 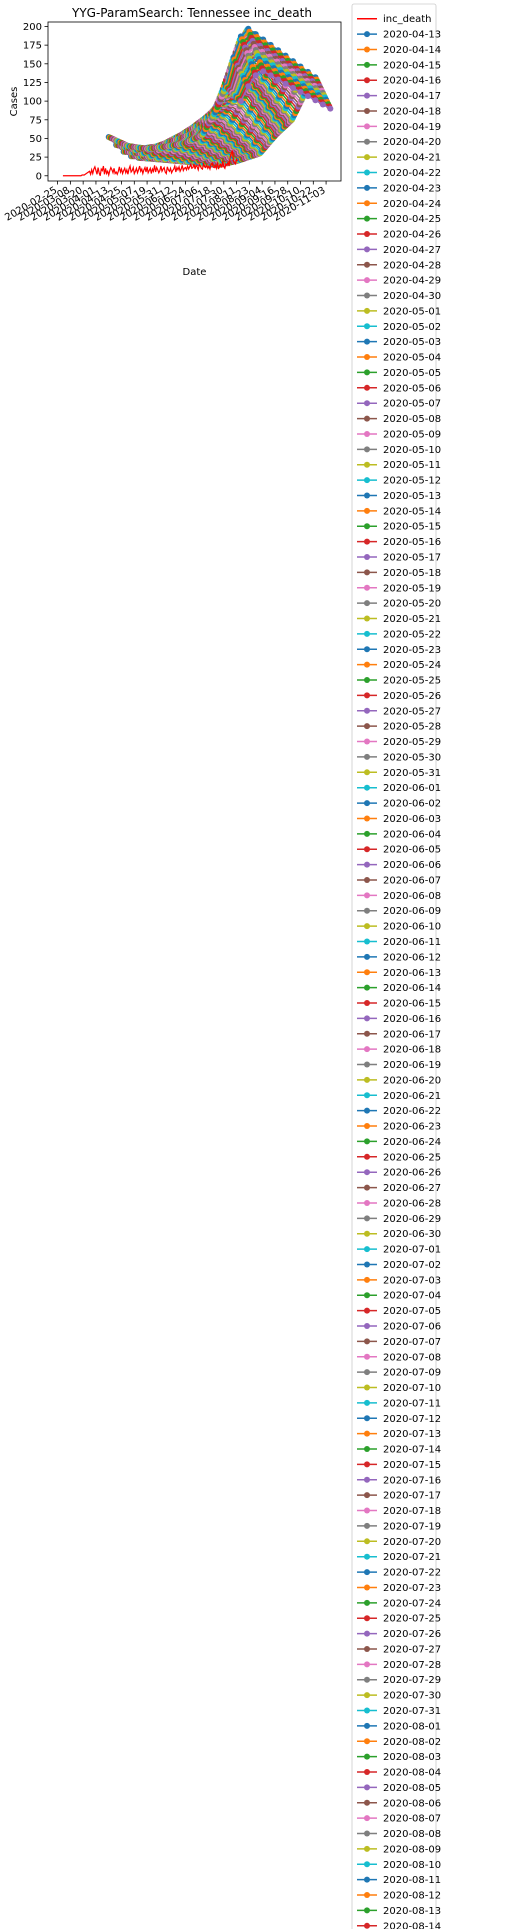 What do you see at coordinates (412, 711) in the screenshot?
I see `legend-label: 2020-05-27` at bounding box center [412, 711].